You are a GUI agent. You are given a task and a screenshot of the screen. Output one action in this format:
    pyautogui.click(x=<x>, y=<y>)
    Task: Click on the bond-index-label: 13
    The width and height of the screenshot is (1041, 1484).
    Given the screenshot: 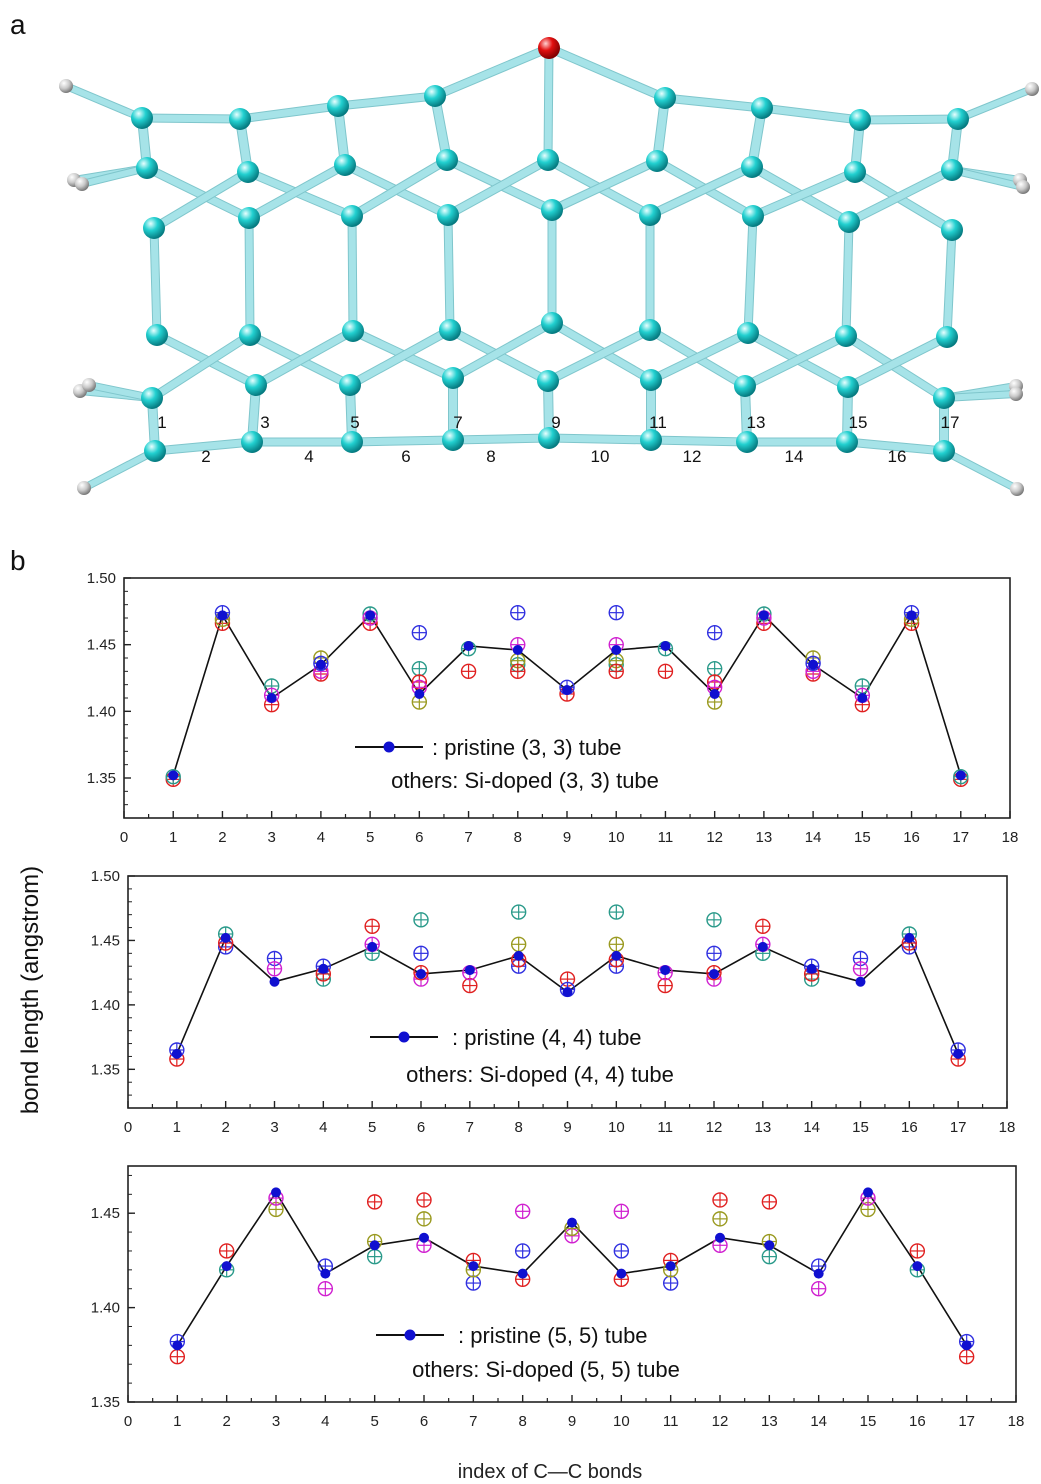 What is the action you would take?
    pyautogui.click(x=756, y=422)
    